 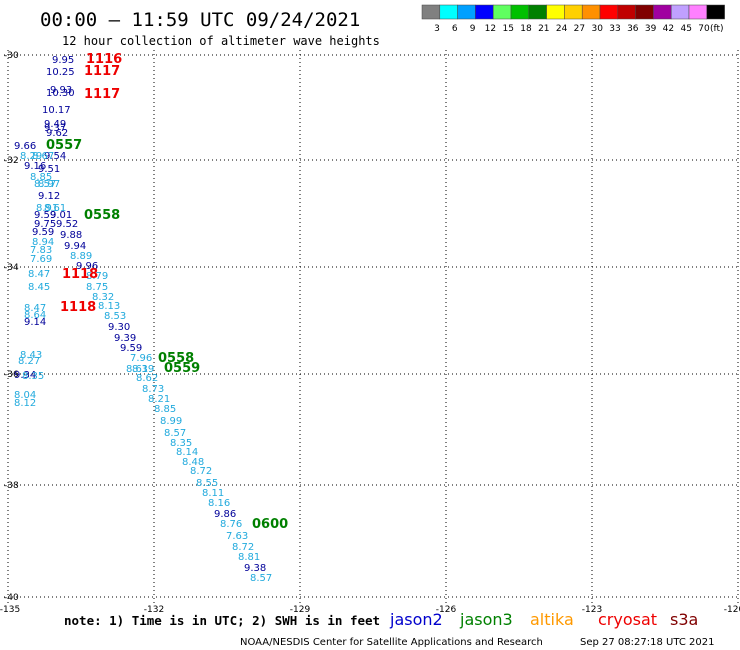 I want to click on legend-tick-label: 45, so click(x=685, y=29).